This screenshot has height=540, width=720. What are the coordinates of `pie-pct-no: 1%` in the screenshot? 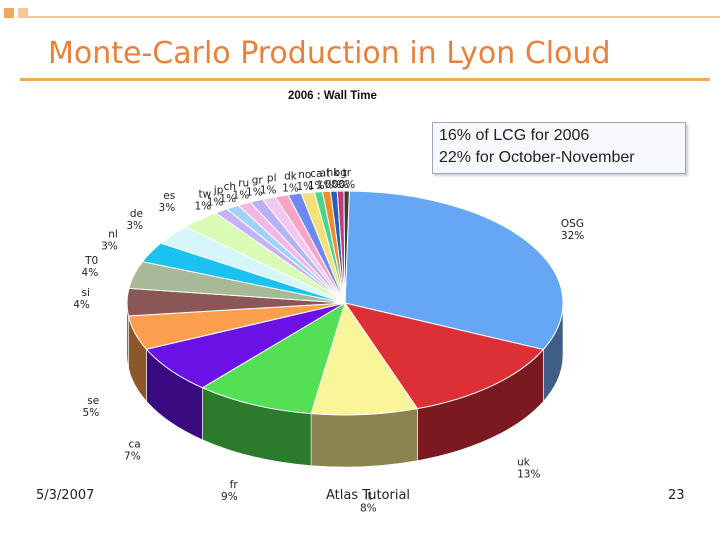 It's located at (304, 187).